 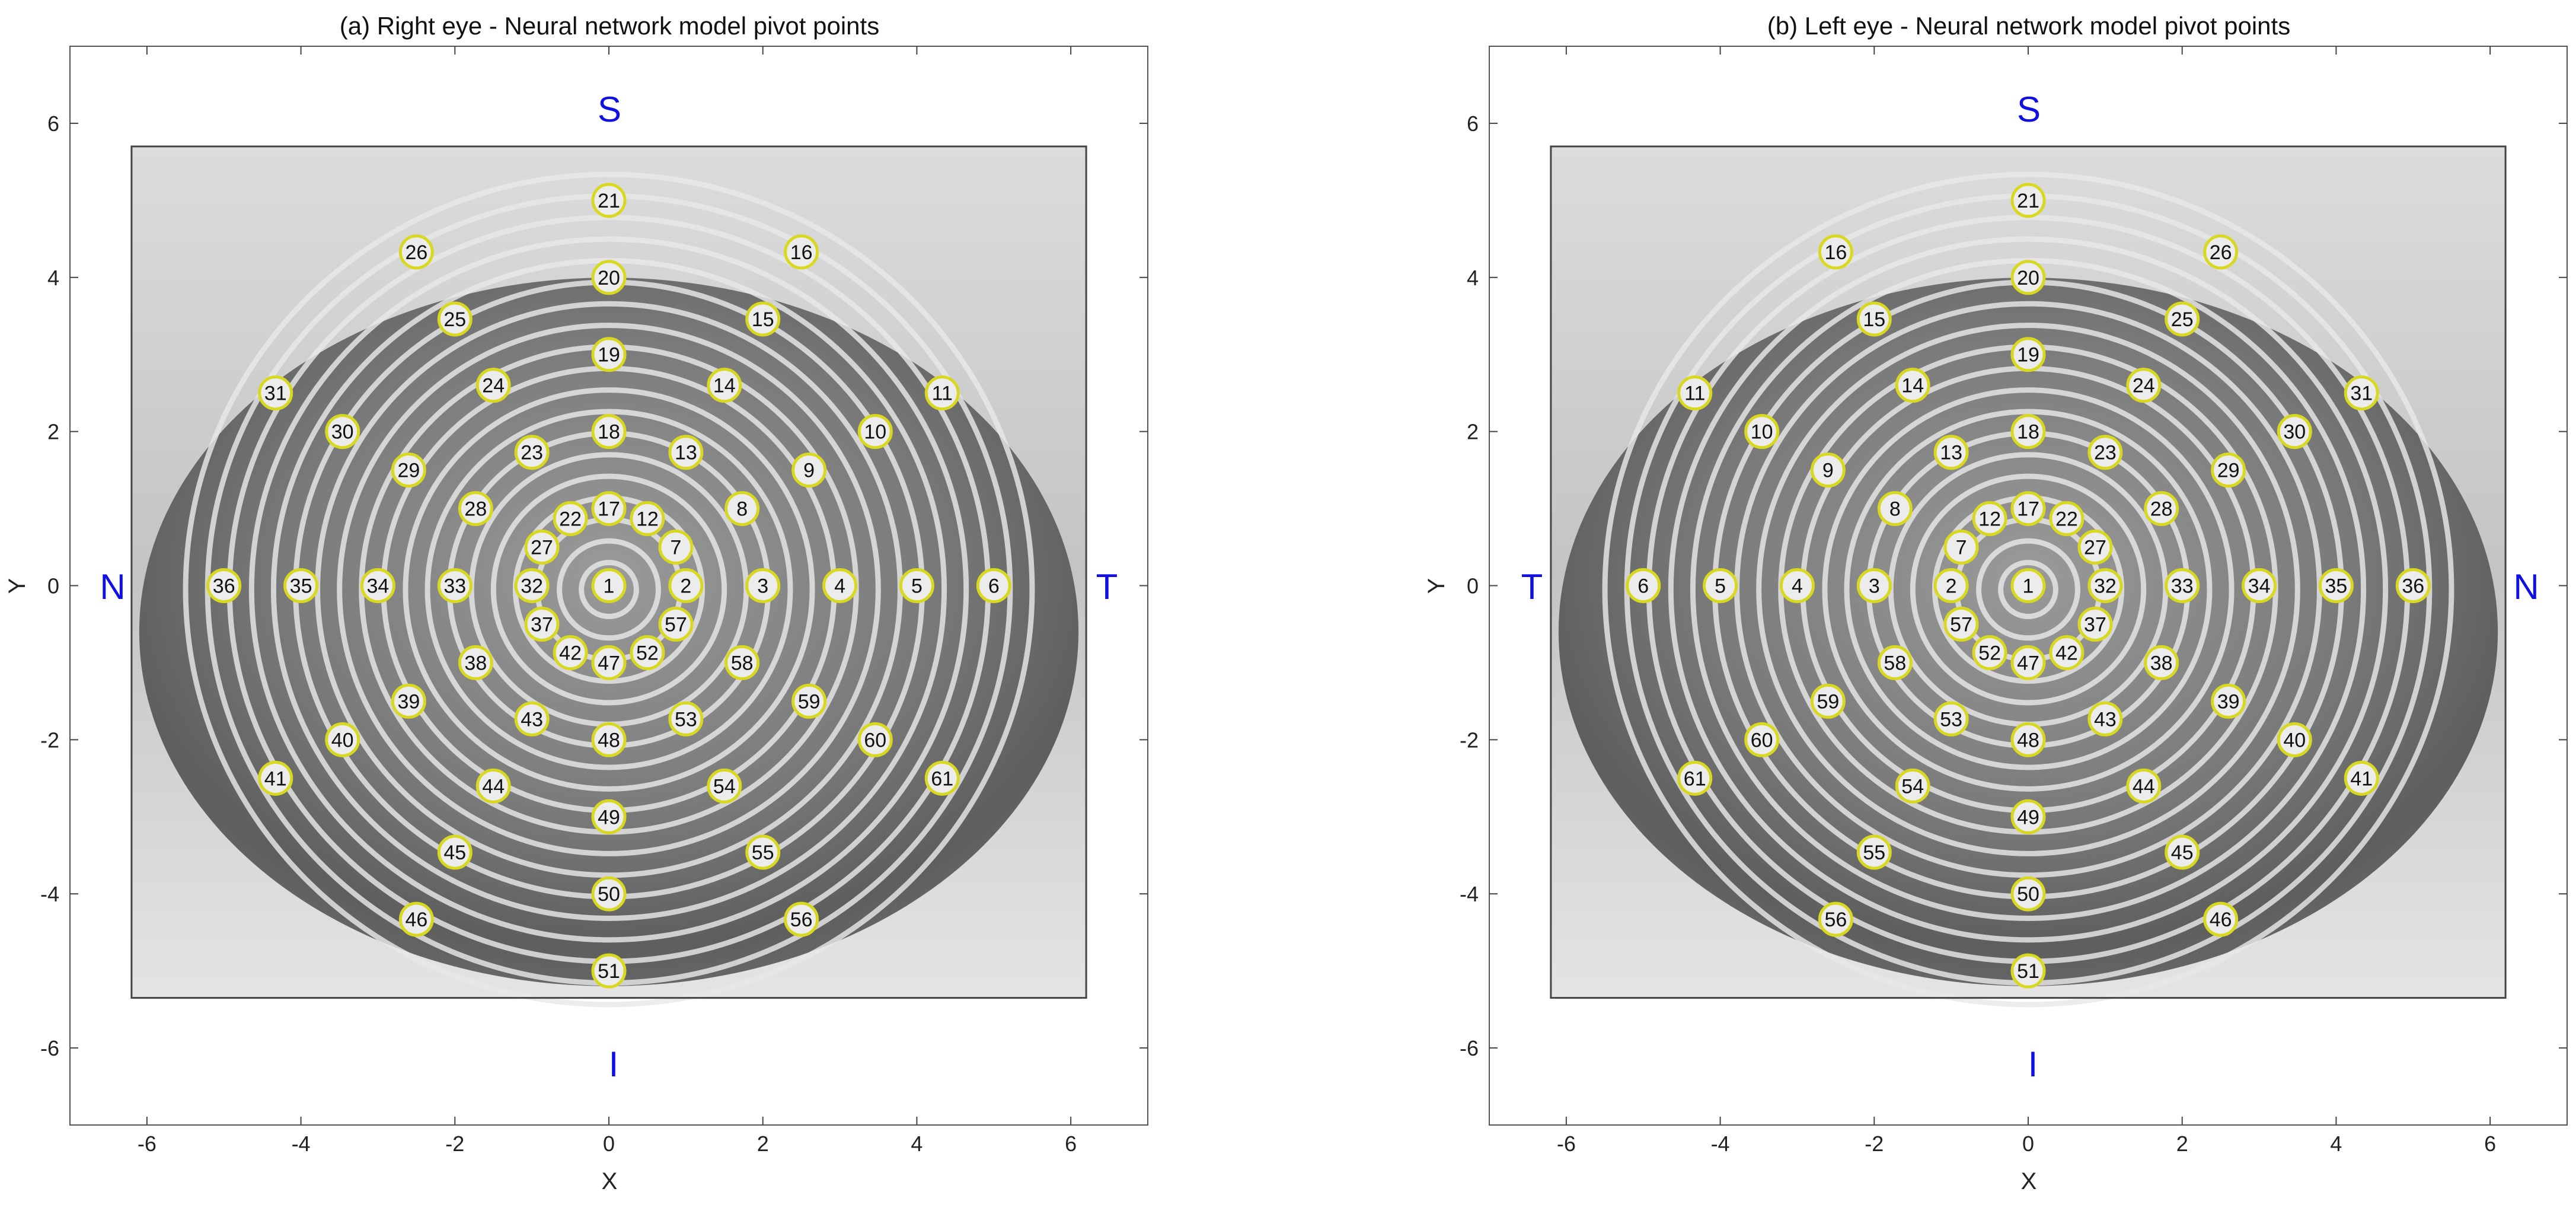 I want to click on x-axis-label: X, so click(x=2029, y=1181).